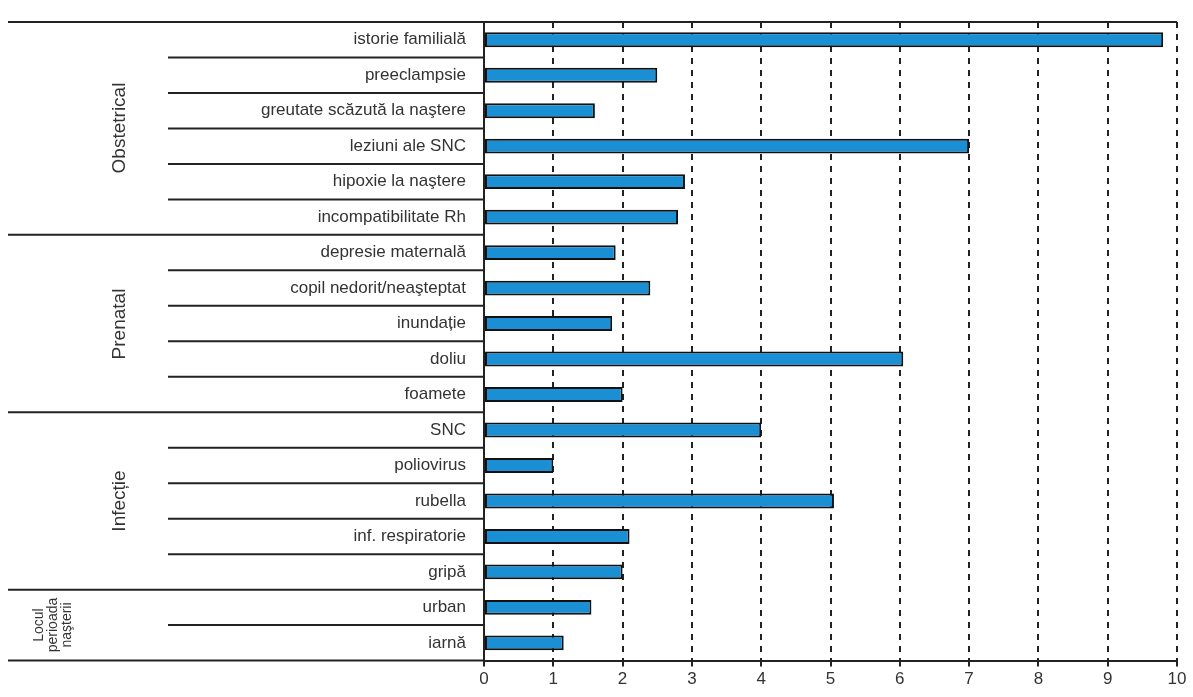 The height and width of the screenshot is (697, 1193). I want to click on y-tick-label: gripă, so click(447, 571).